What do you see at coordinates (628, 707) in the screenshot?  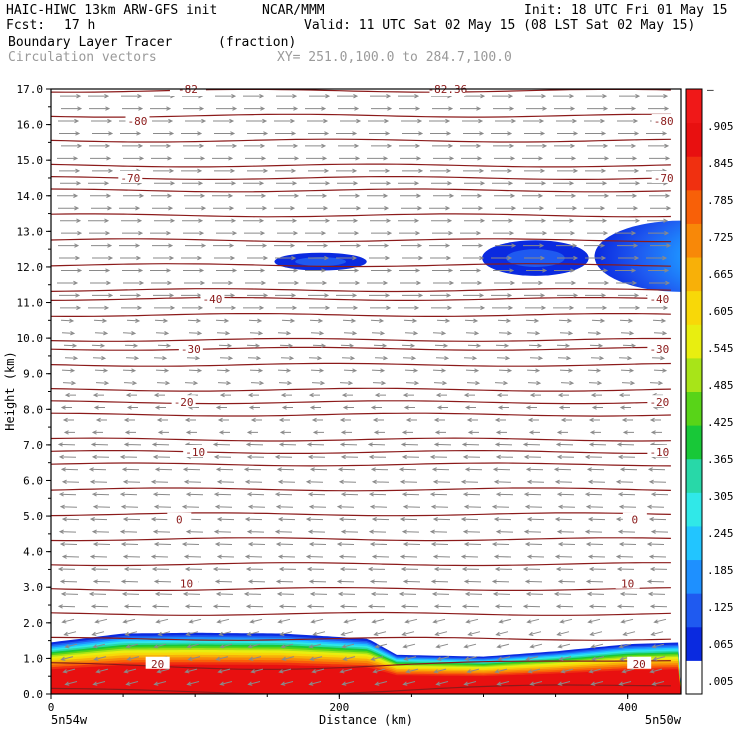 I see `x-tick-label: 400` at bounding box center [628, 707].